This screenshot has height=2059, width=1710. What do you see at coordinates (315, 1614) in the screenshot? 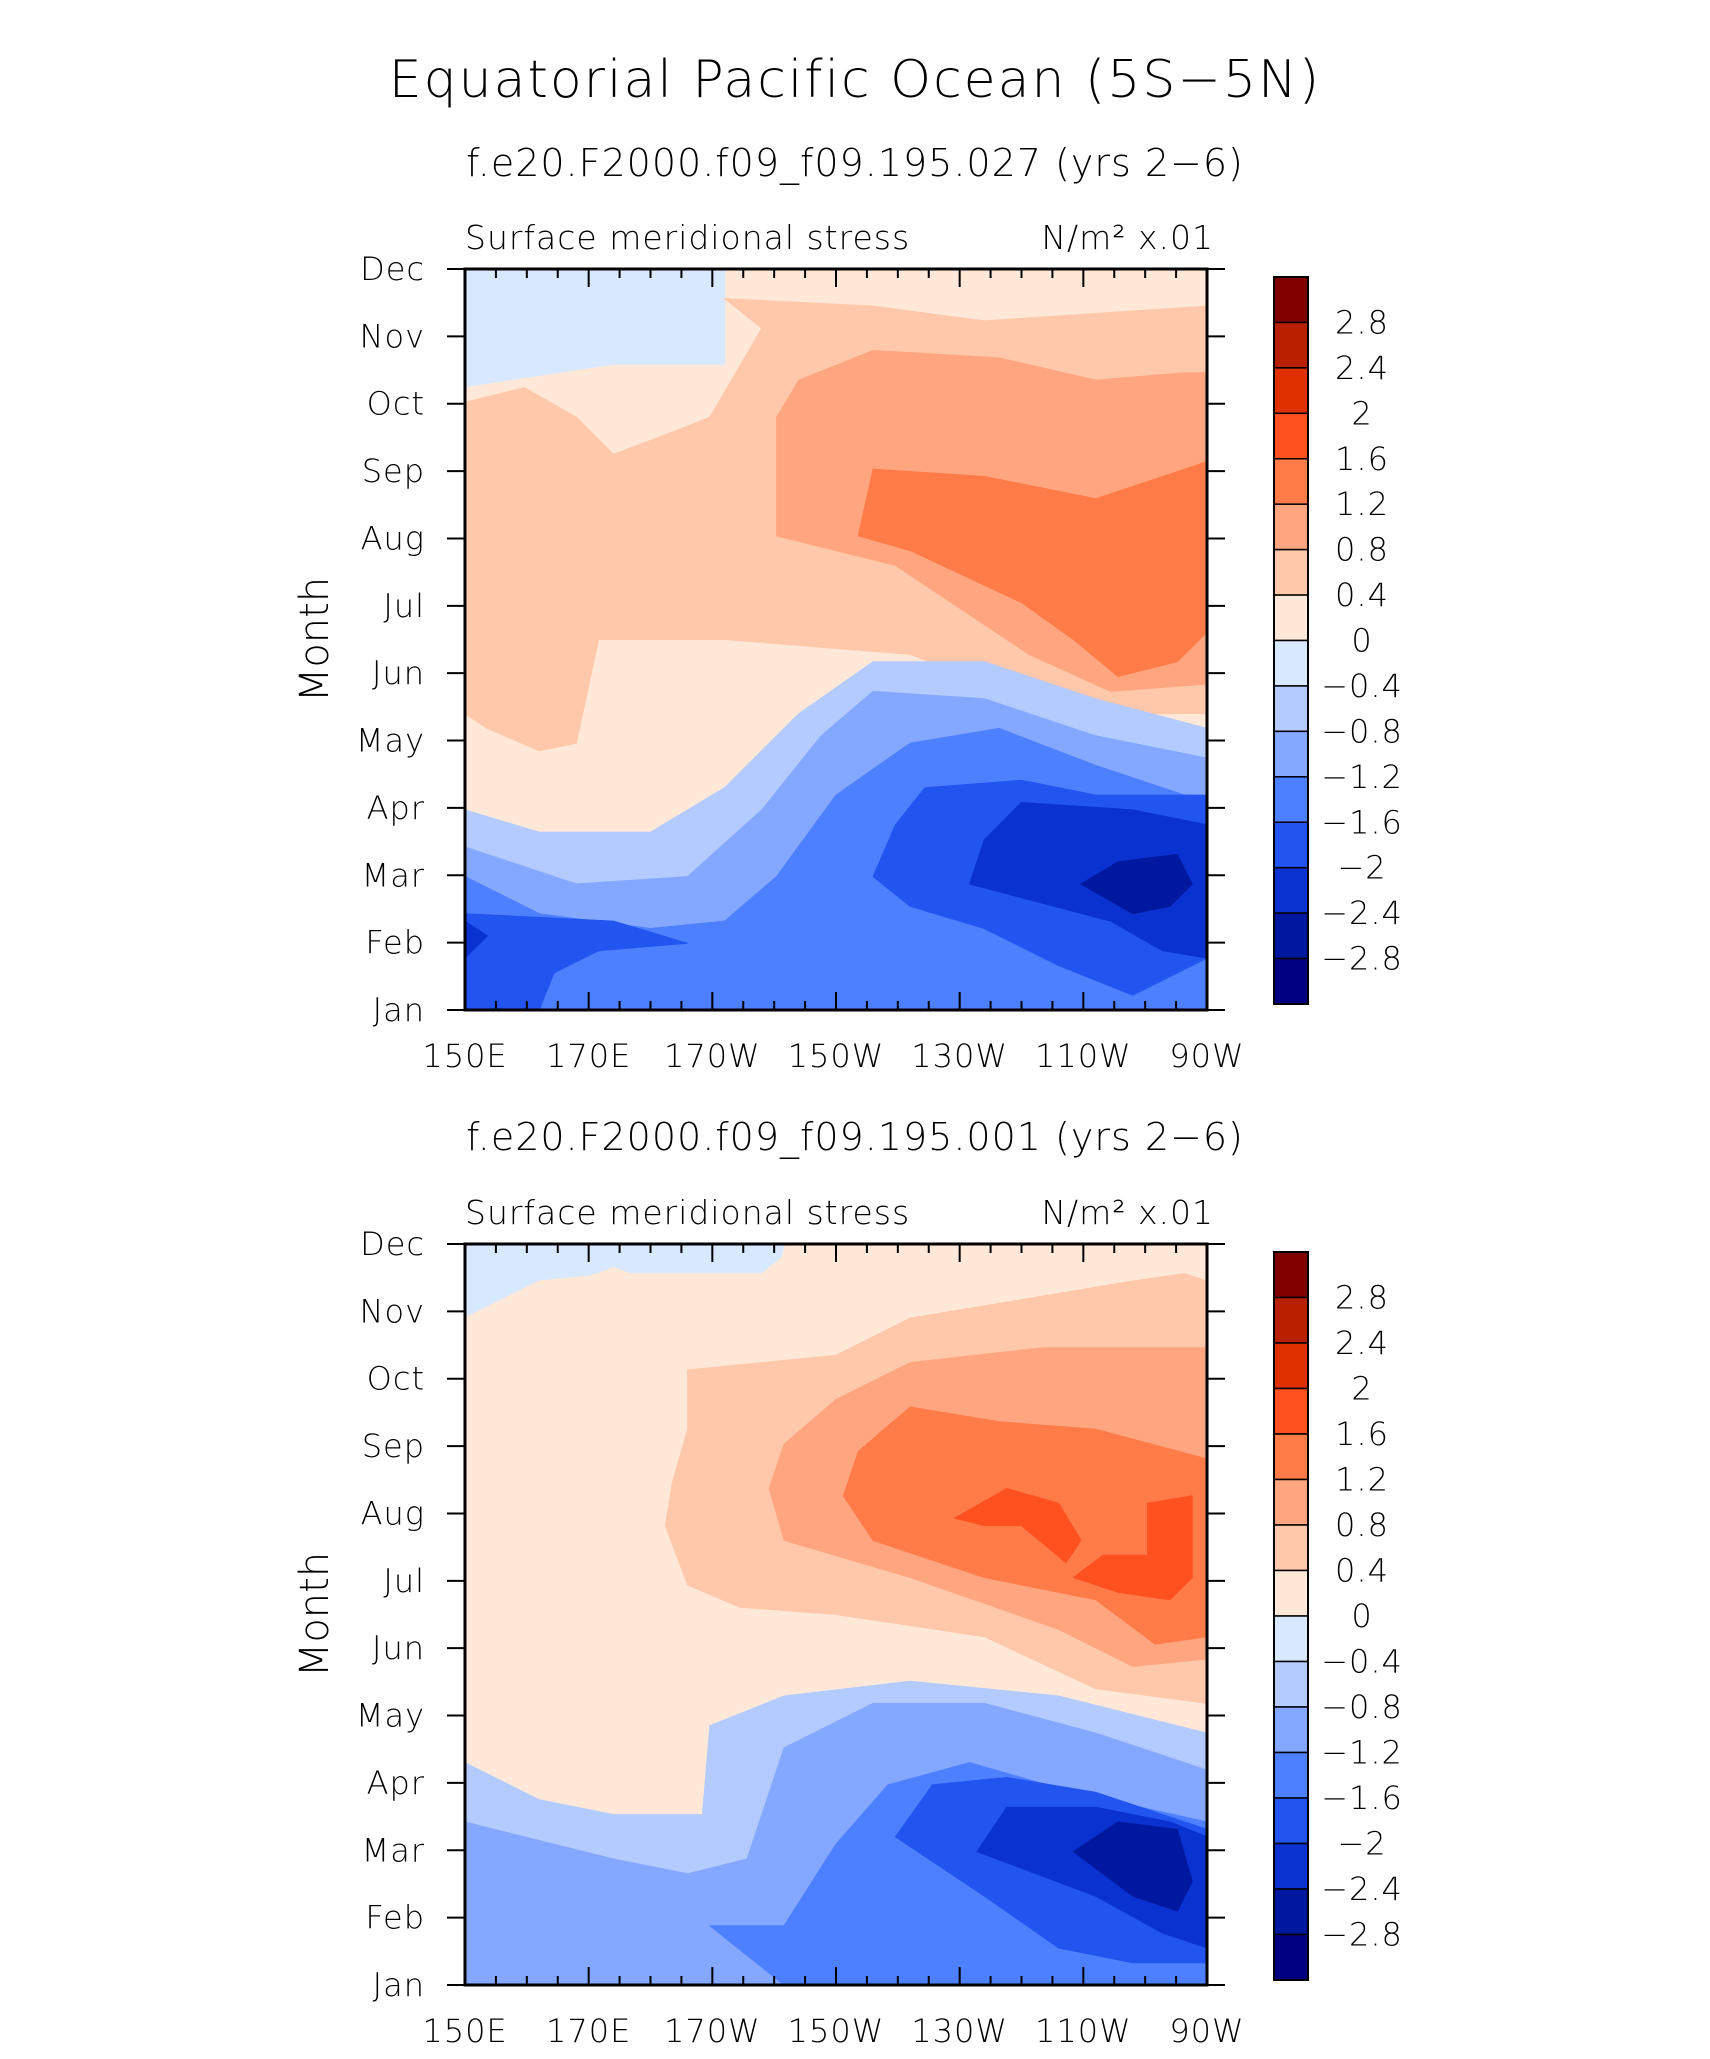
I see `y-axis-label: Month` at bounding box center [315, 1614].